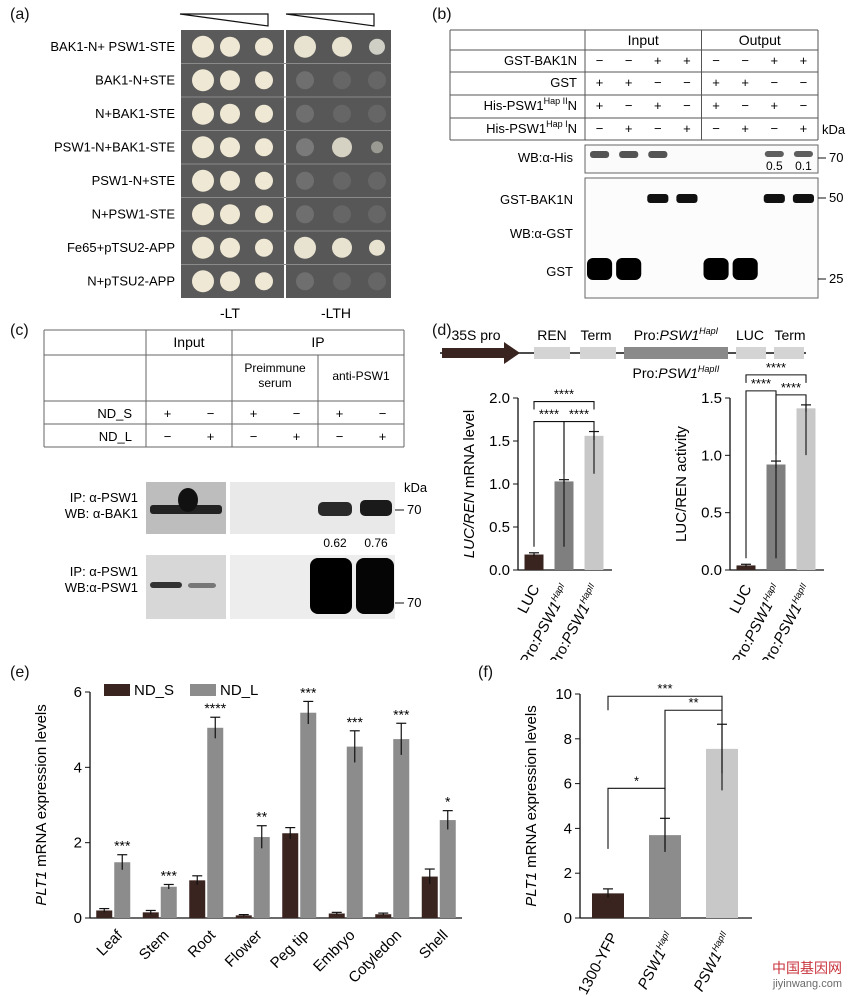 Image resolution: width=850 pixels, height=996 pixels. What do you see at coordinates (563, 694) in the screenshot?
I see `y-tick-label: 10` at bounding box center [563, 694].